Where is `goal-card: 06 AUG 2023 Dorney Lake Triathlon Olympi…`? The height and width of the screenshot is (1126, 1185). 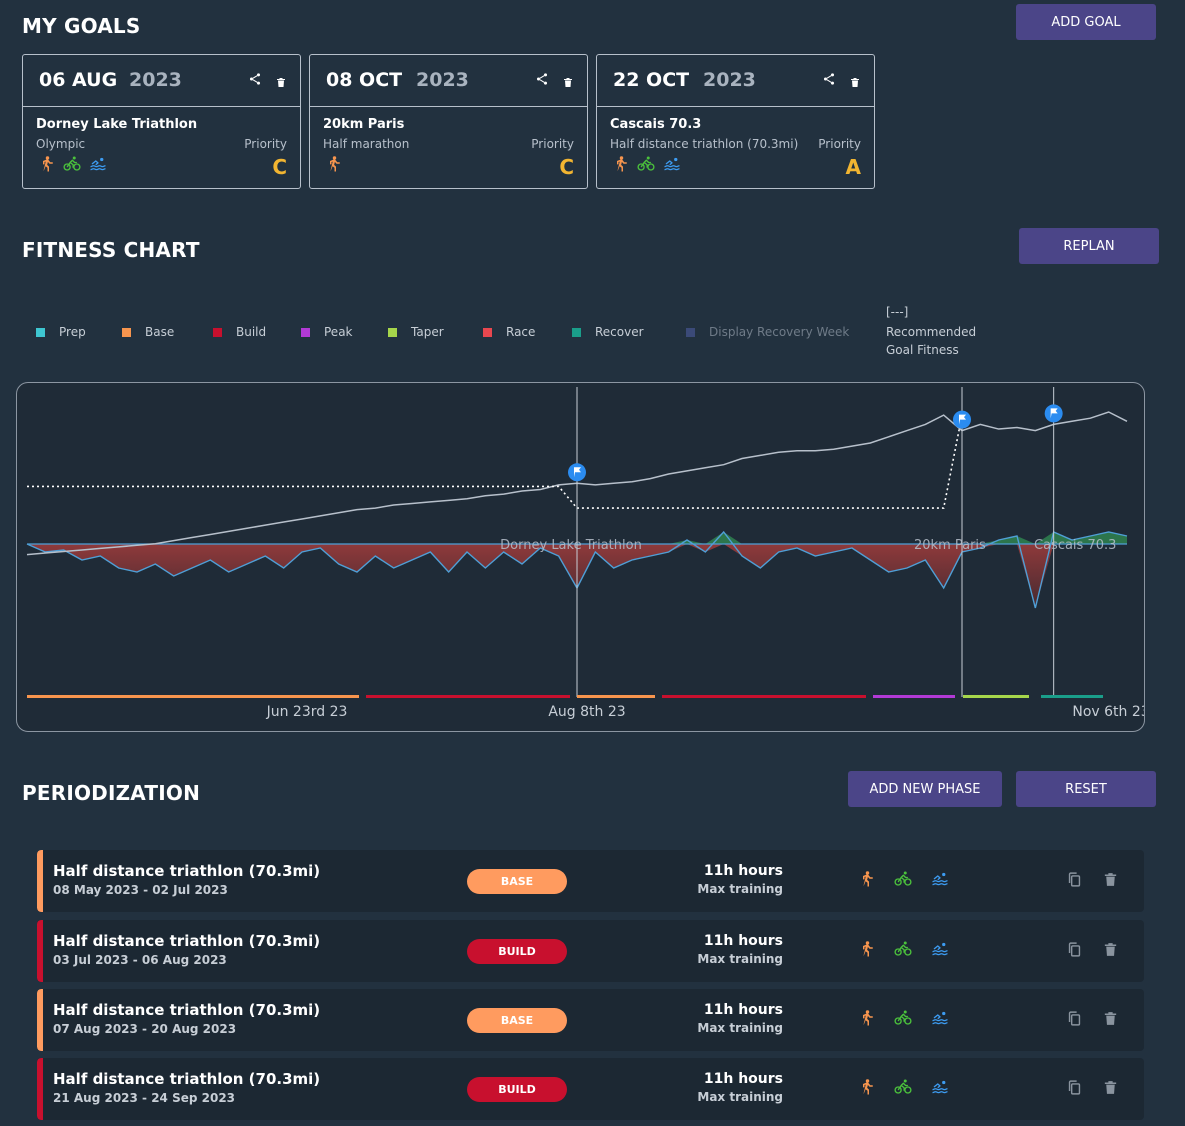
goal-card: 06 AUG 2023 Dorney Lake Triathlon Olympi… is located at coordinates (161, 121).